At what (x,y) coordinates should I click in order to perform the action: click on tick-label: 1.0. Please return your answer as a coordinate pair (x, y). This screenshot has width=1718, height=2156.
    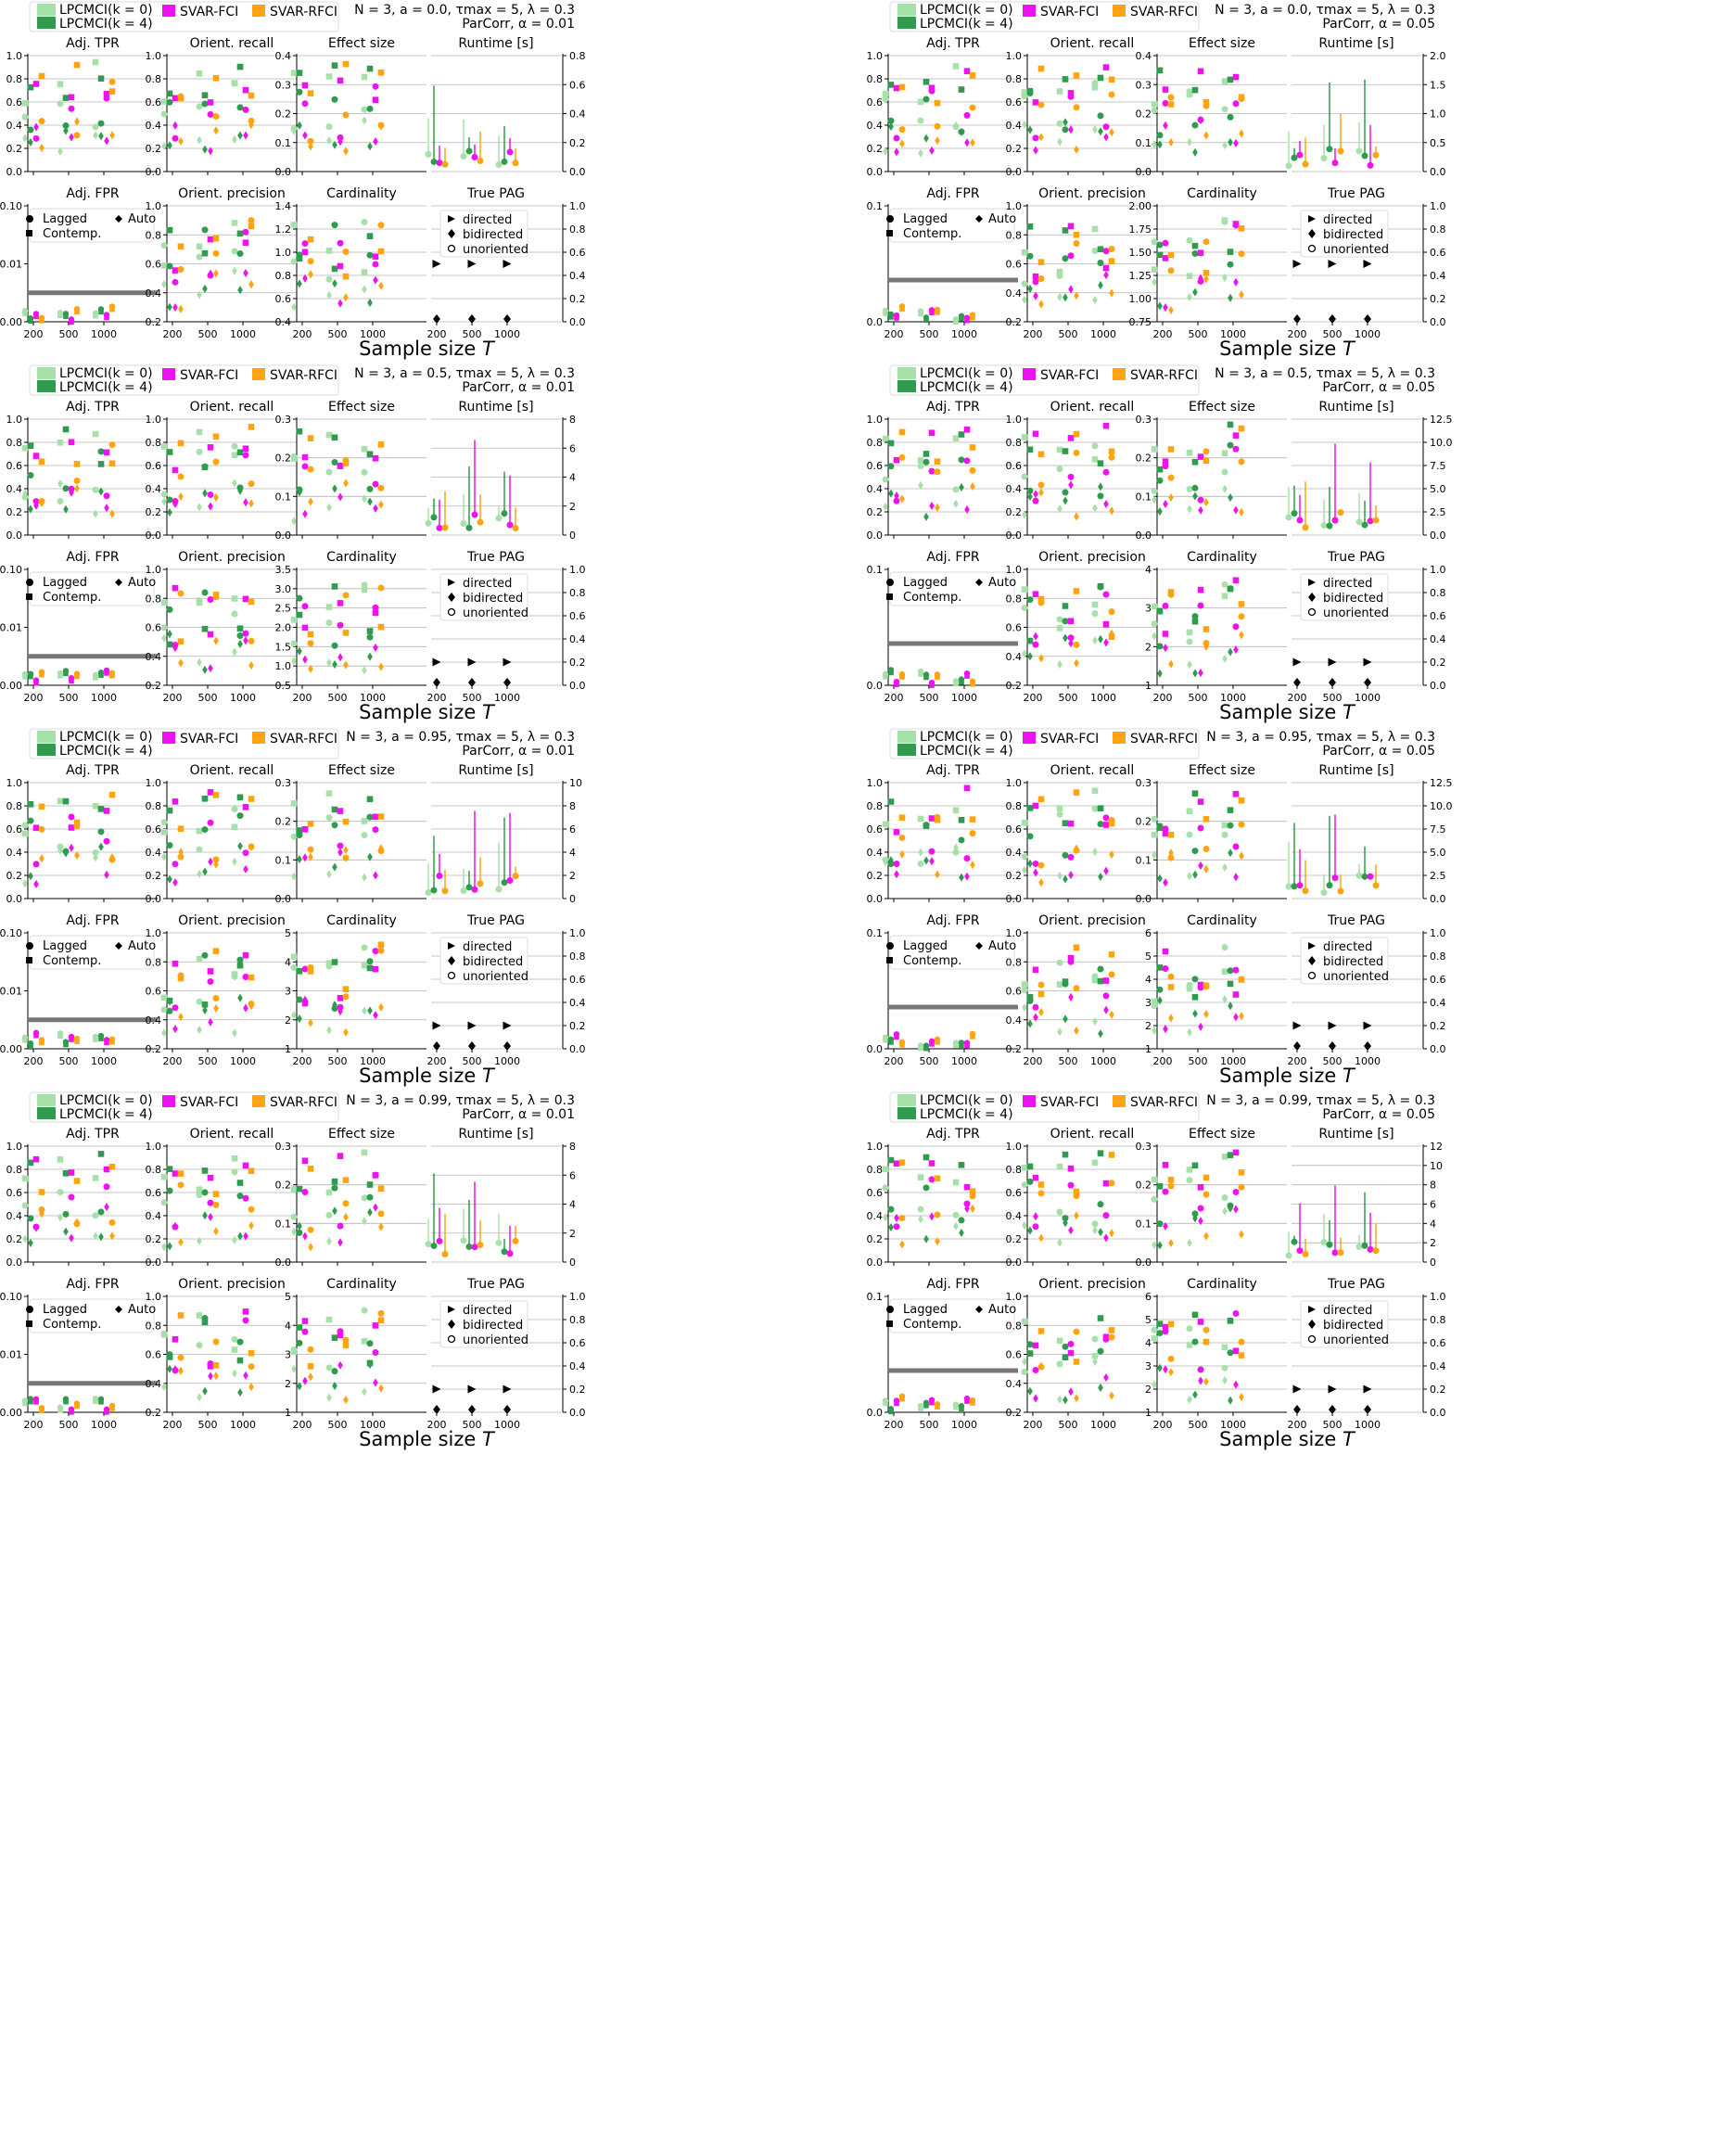
    Looking at the image, I should click on (154, 933).